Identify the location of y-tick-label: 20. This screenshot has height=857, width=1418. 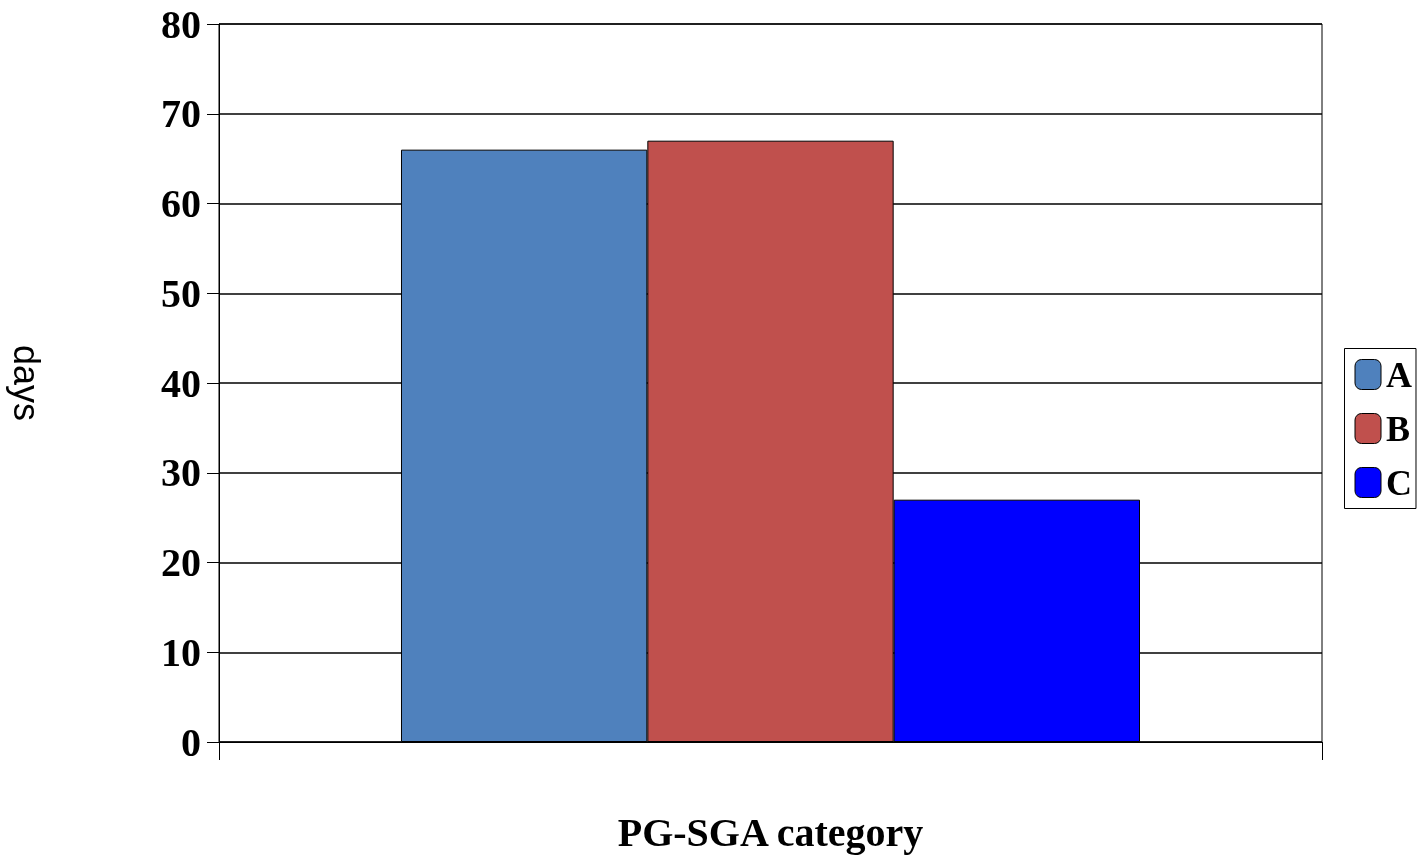
(181, 562).